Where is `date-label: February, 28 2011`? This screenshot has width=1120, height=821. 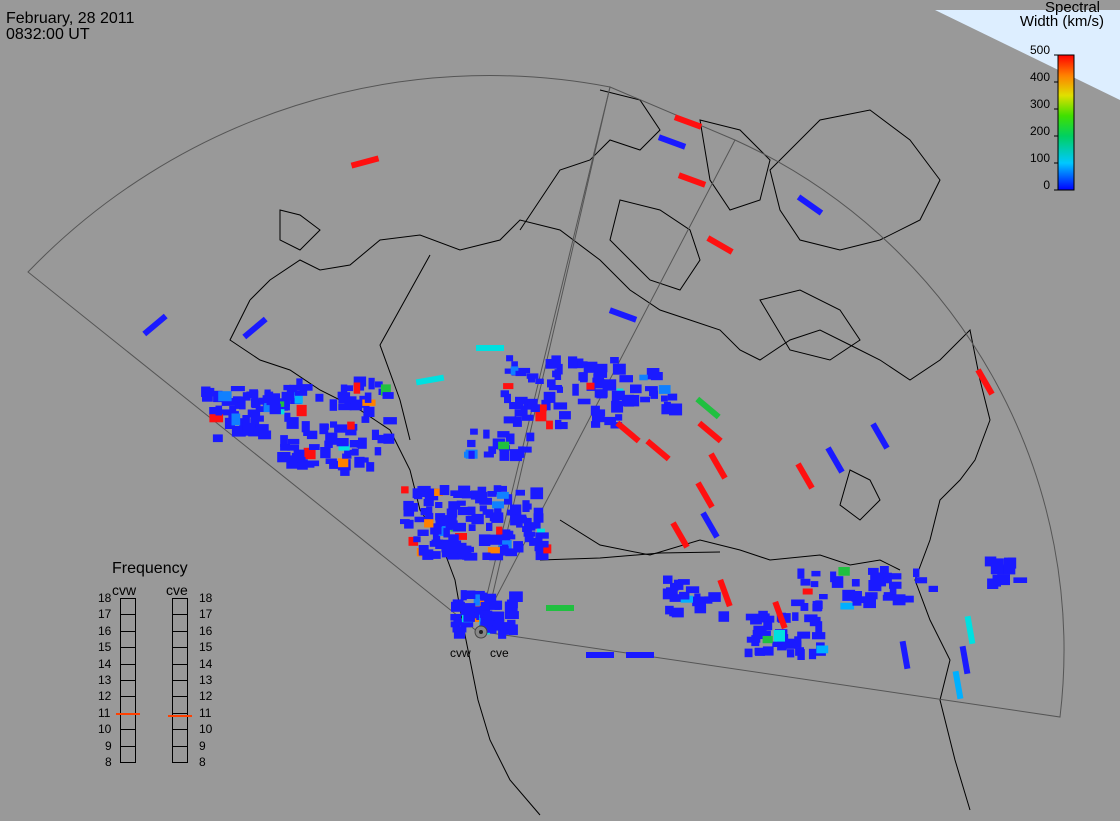
date-label: February, 28 2011 is located at coordinates (70, 18).